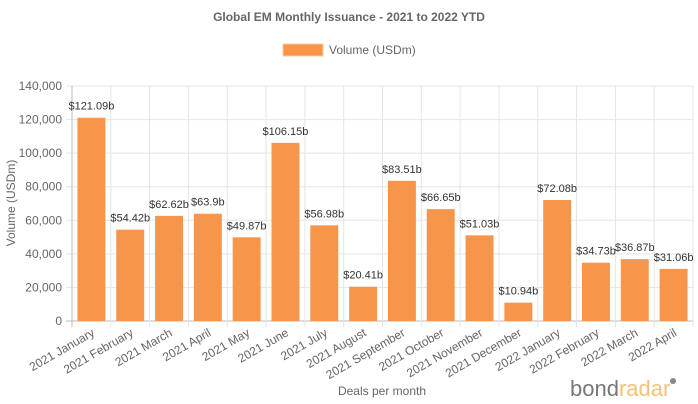  Describe the element at coordinates (286, 132) in the screenshot. I see `data-label: $106.15b` at that location.